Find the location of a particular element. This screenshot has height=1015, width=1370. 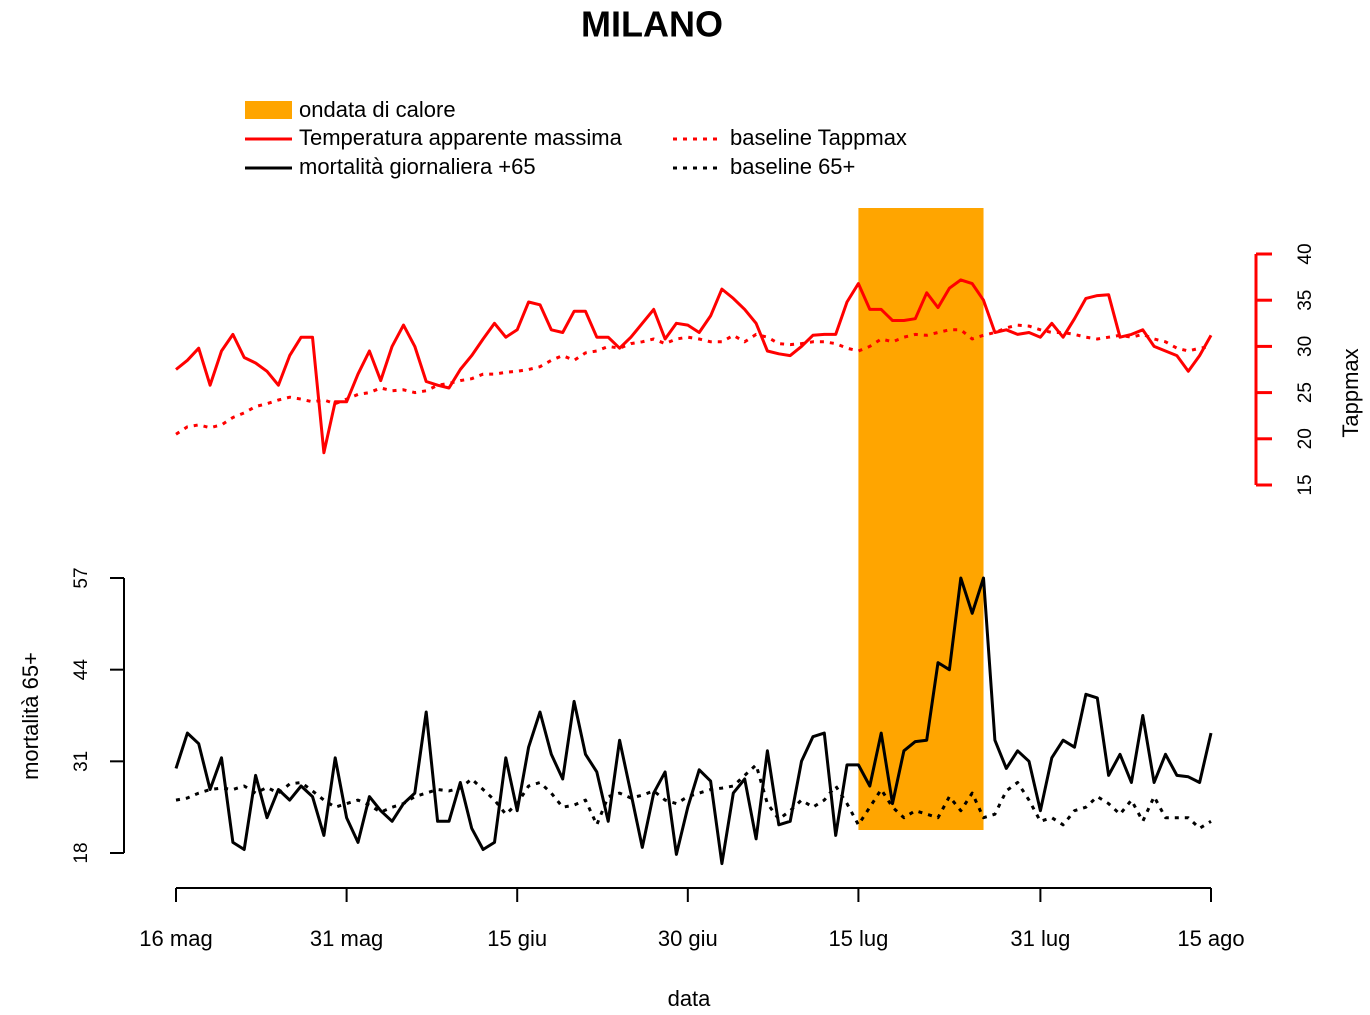

legend-label: mortalità giornaliera +65 is located at coordinates (417, 166).